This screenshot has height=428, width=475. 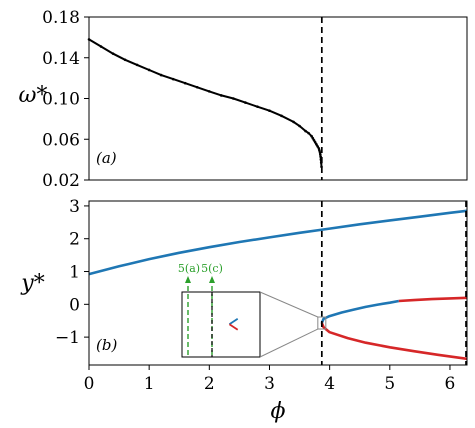 I want to click on panel-a-axes: 0.02 0.06 0.10 0.14 0.18, so click(x=65, y=99).